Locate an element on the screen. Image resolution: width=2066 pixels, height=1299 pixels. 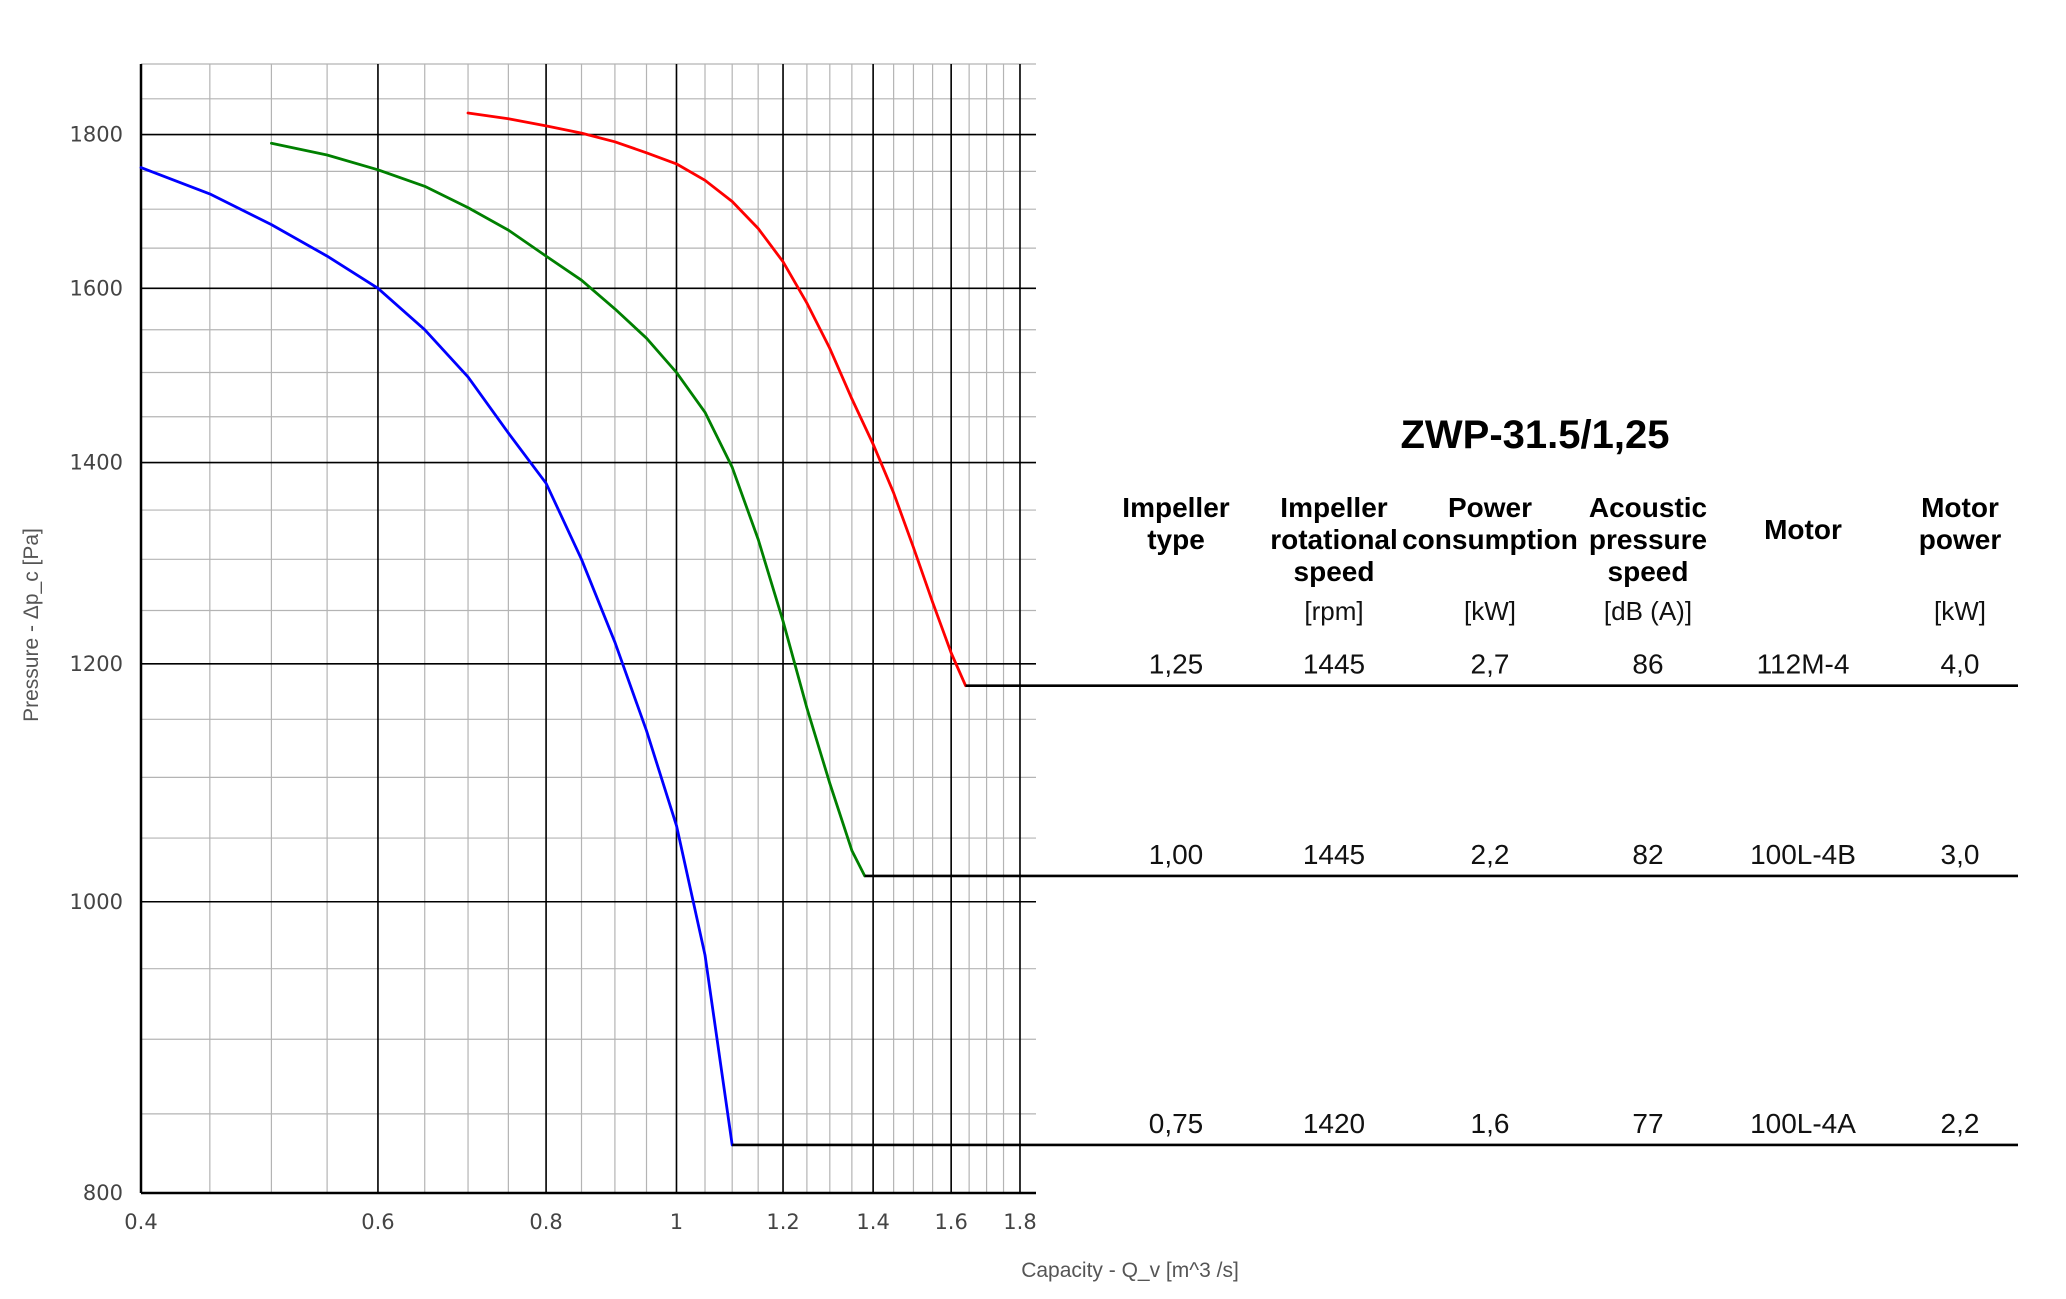
column-header-2: rotational is located at coordinates (1334, 539).